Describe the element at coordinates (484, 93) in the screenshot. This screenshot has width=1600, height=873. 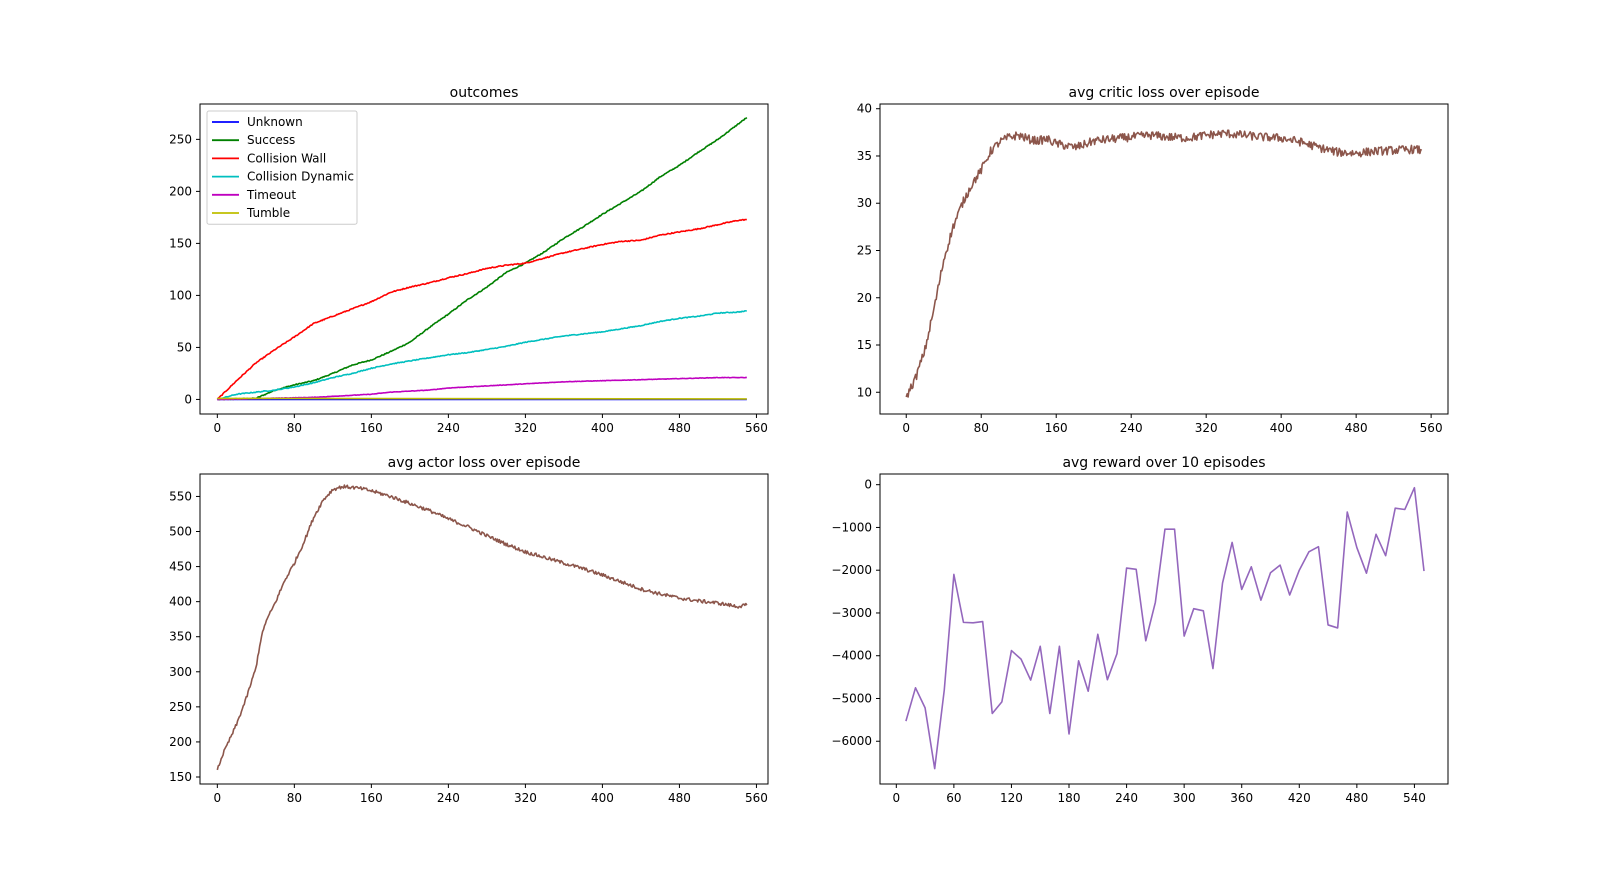
I see `panel-title: outcomes` at that location.